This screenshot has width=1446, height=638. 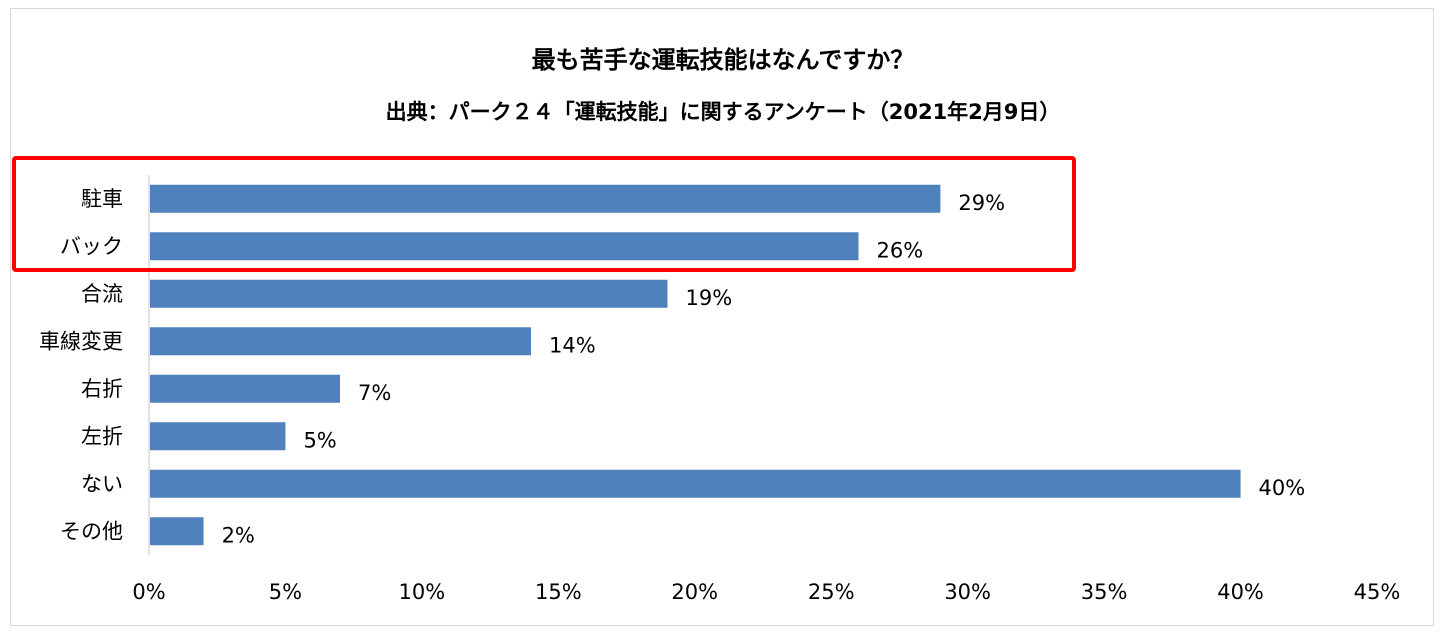 What do you see at coordinates (102, 389) in the screenshot?
I see `category-label: 右折` at bounding box center [102, 389].